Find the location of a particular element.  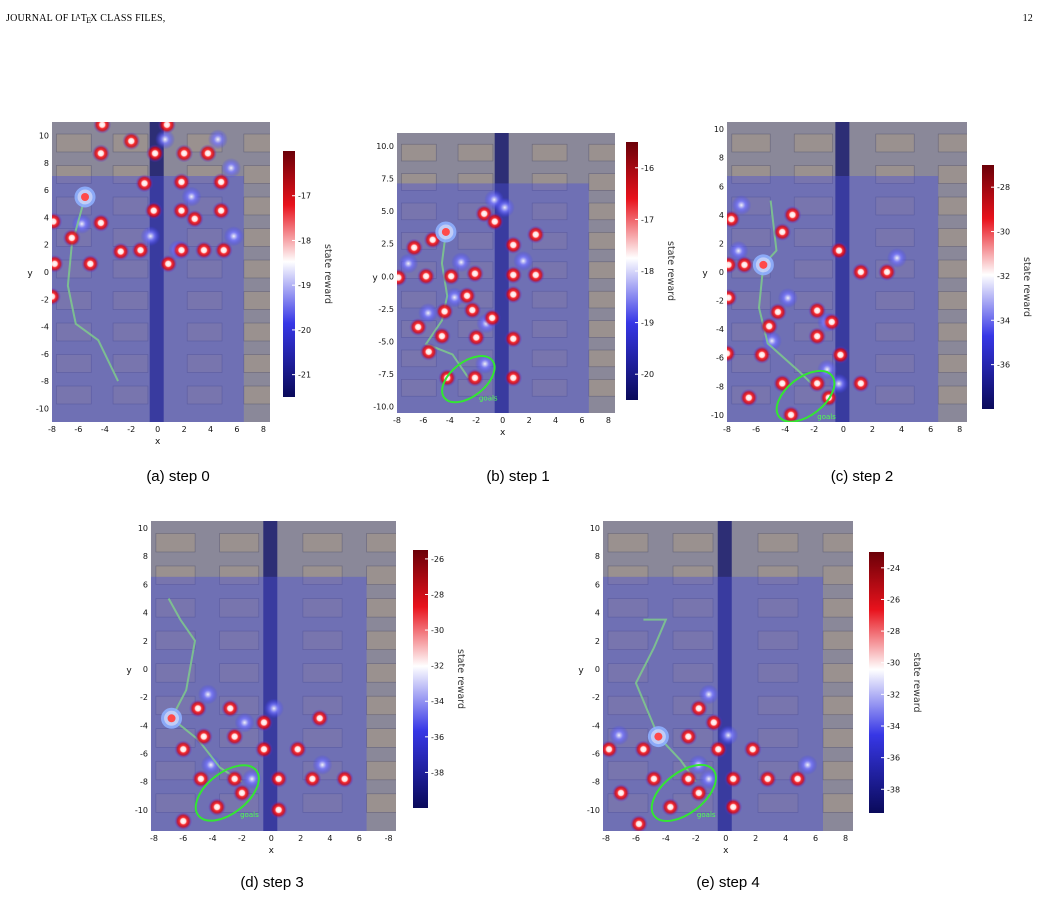

colorbar-tick-label: -30 is located at coordinates (893, 663).